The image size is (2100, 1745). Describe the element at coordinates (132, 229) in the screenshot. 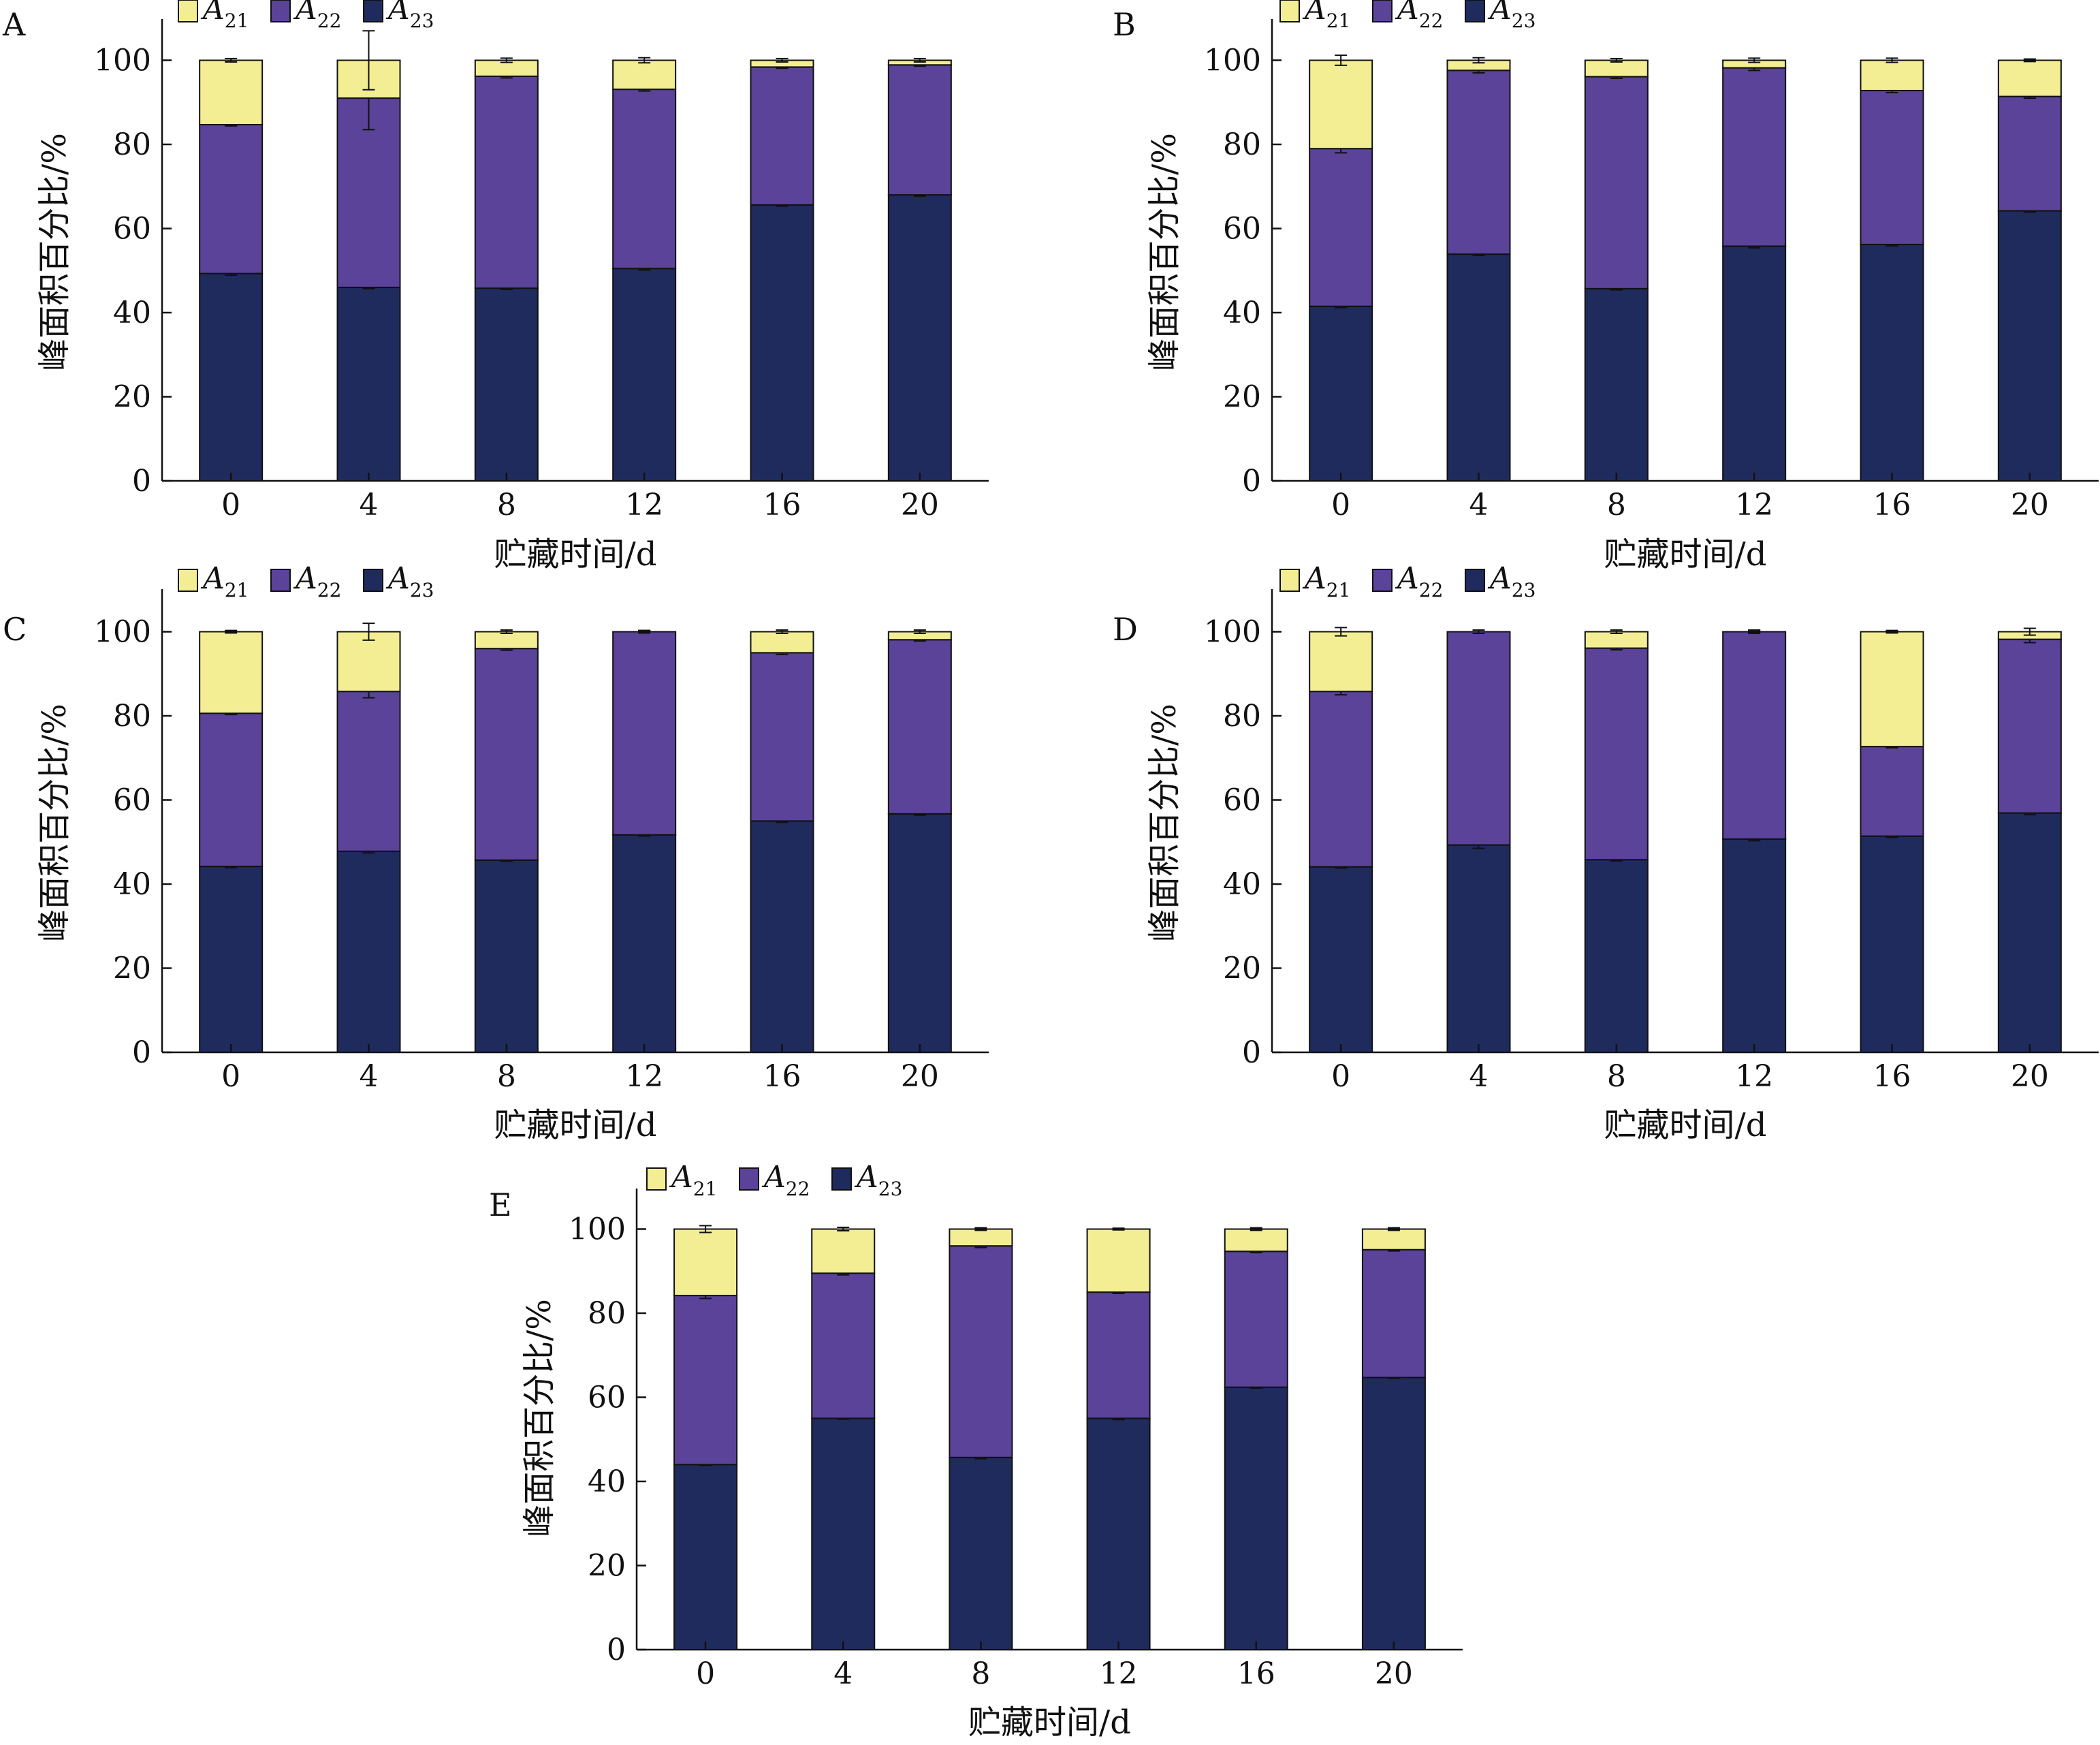

I see `y-tick-label: 60` at that location.